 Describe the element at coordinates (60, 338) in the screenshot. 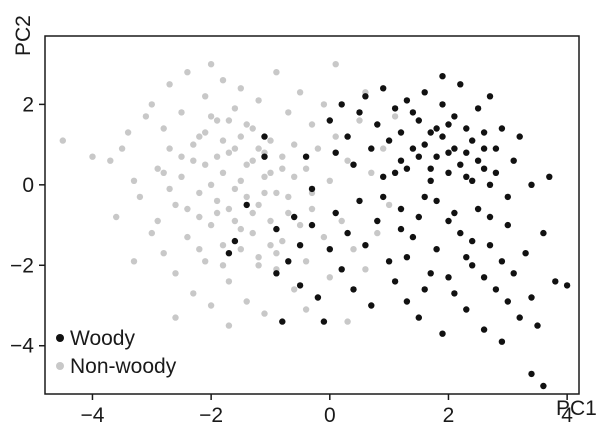

I see `legend-woody-marker` at that location.